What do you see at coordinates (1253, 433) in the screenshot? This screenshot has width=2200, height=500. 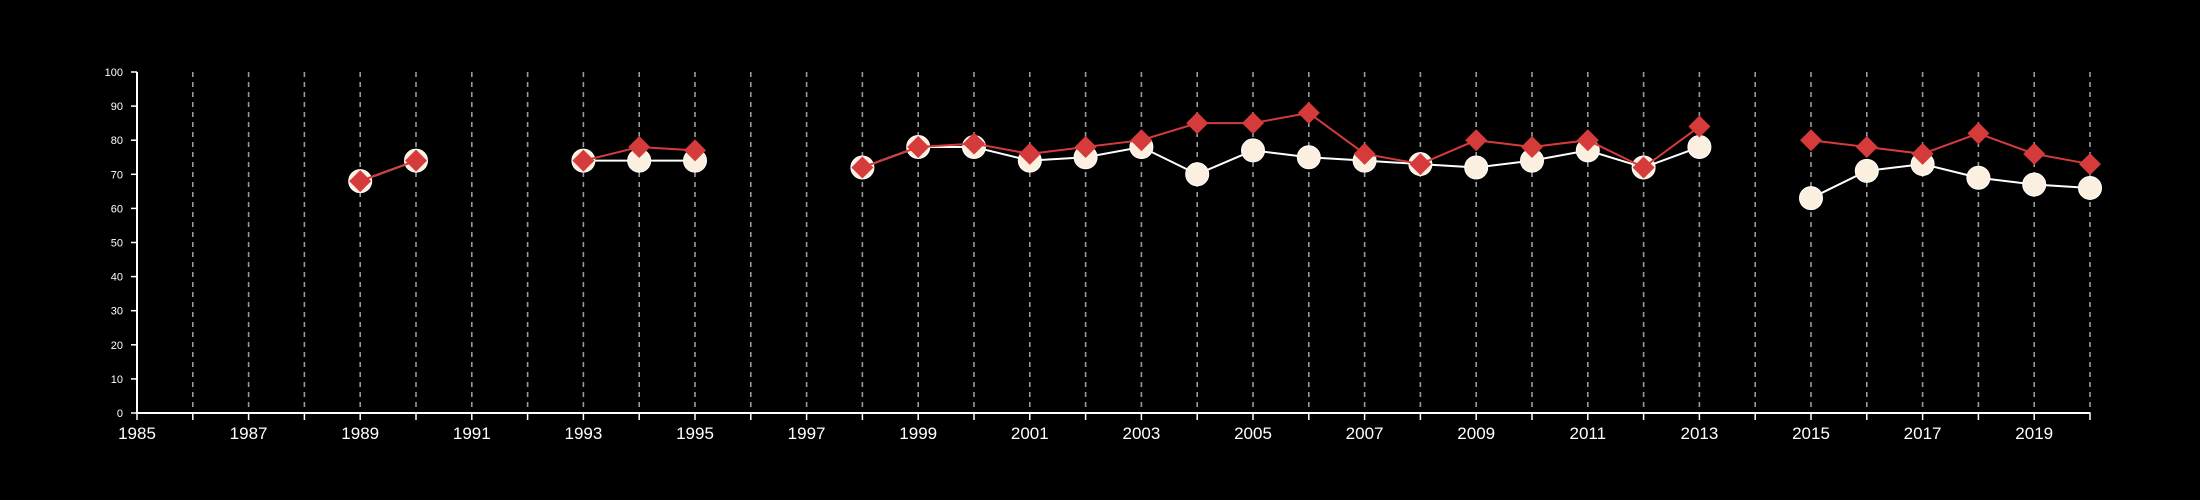 I see `x-tick-label: 2005` at bounding box center [1253, 433].